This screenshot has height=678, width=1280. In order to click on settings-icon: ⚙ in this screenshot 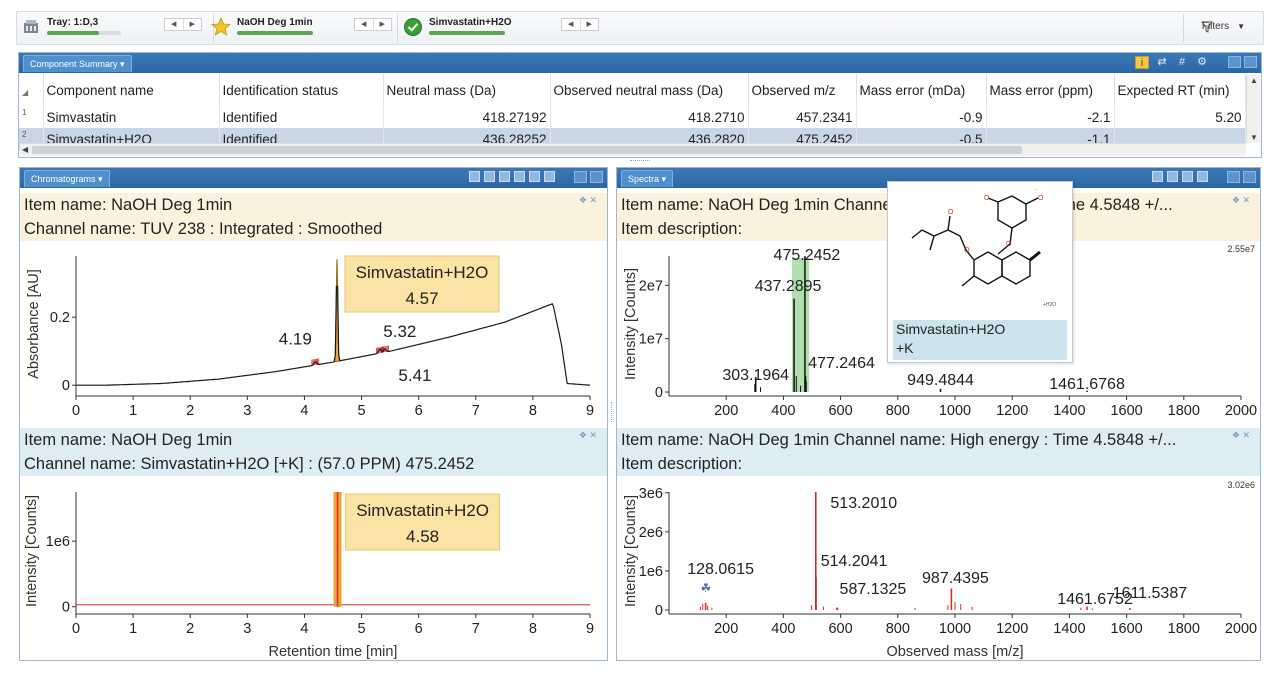, I will do `click(1202, 62)`.